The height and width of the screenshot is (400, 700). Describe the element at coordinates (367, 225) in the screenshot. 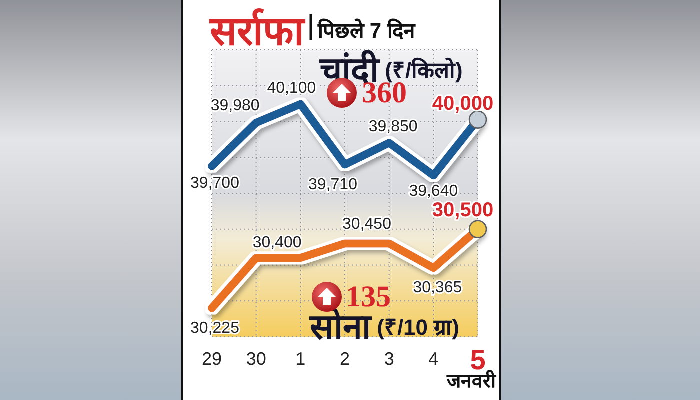

I see `value-label: 30,450` at that location.